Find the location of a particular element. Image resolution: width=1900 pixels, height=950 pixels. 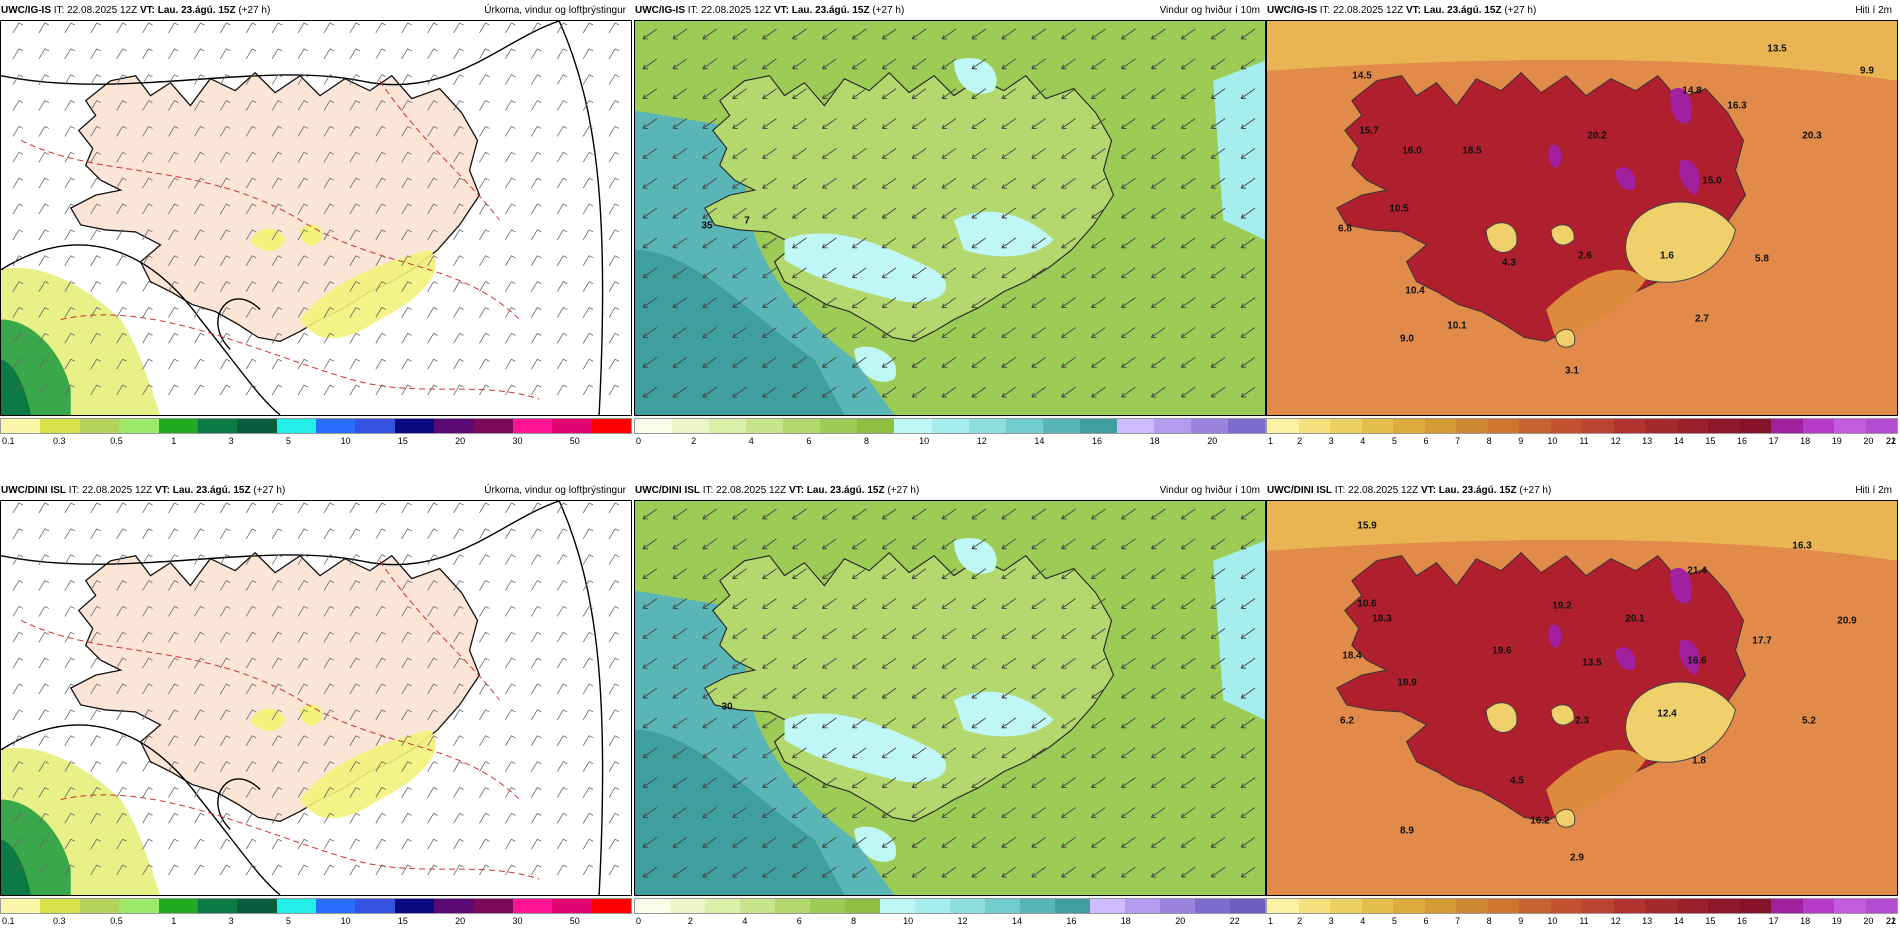

legend-tick-label: 0.5 is located at coordinates (116, 441).